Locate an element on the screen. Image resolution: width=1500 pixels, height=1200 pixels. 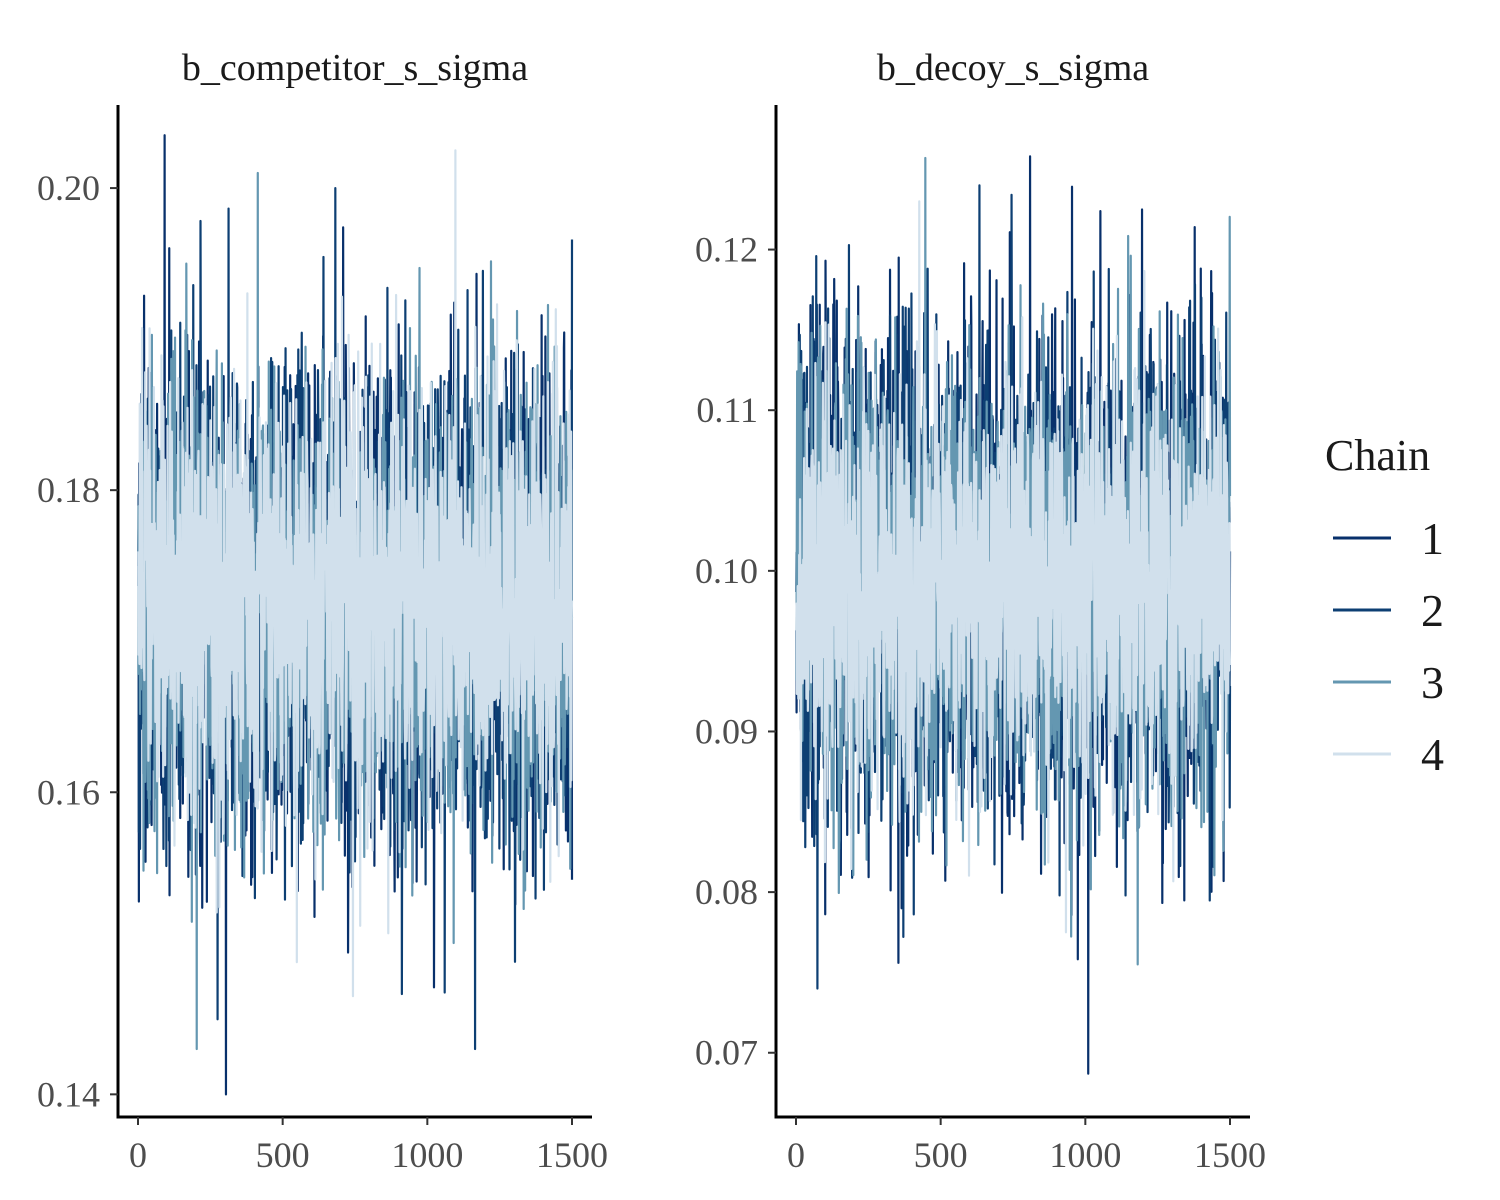
legend-label: 3 is located at coordinates (1432, 682).